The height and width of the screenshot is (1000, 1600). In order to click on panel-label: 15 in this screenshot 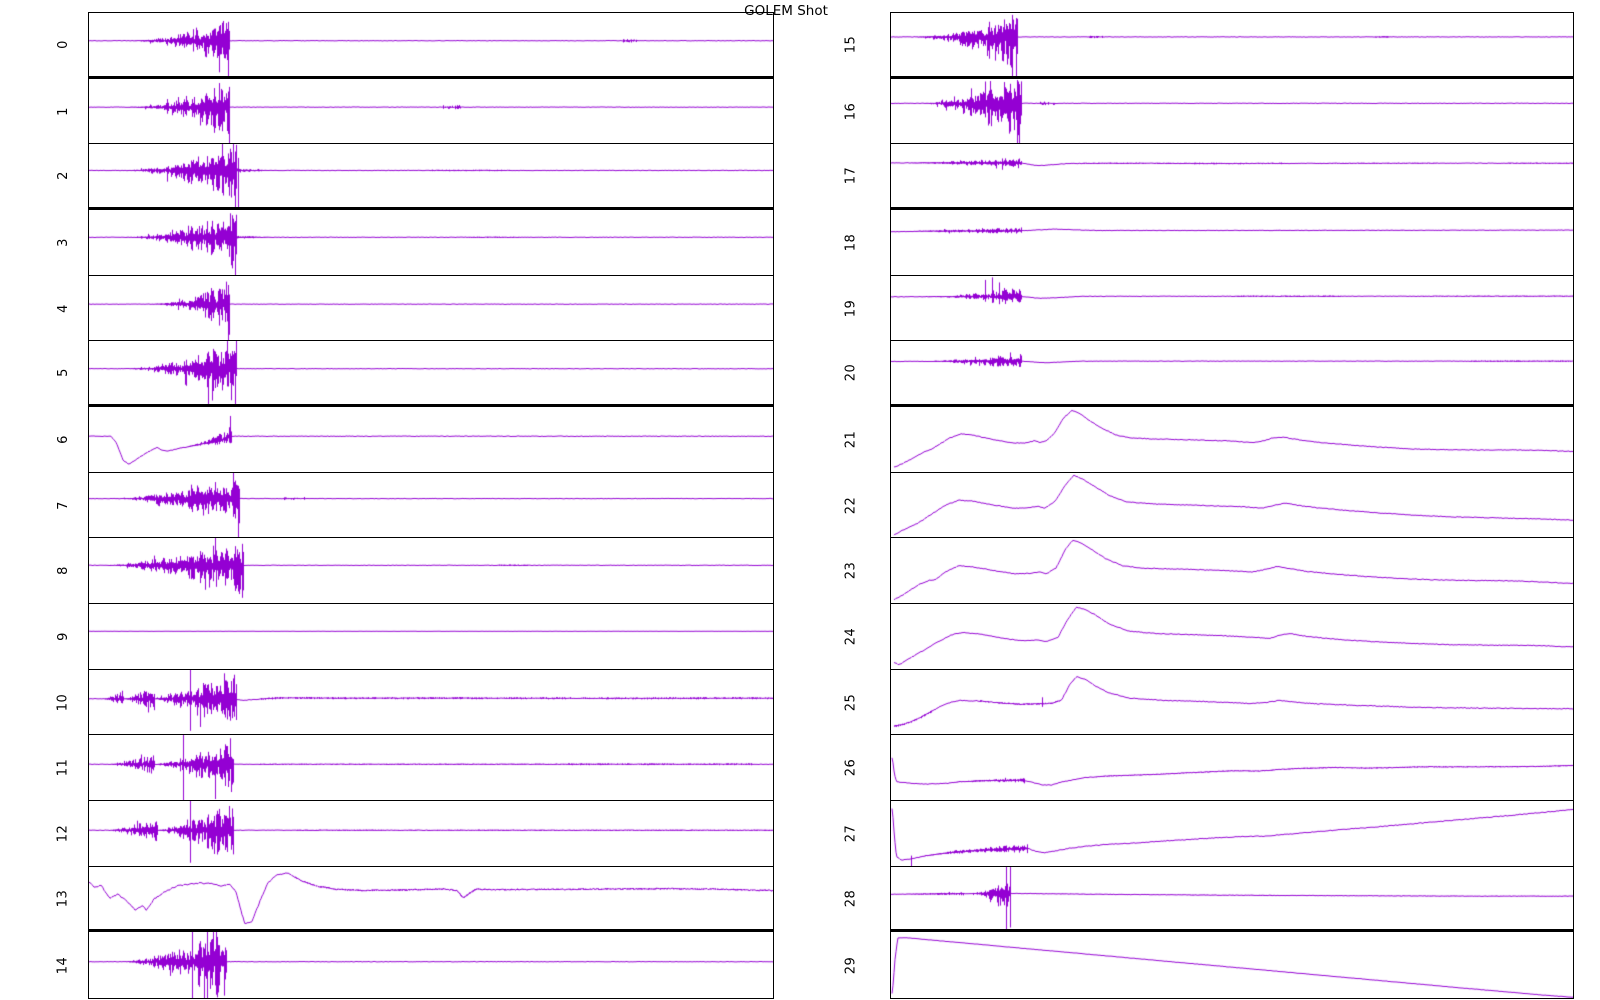, I will do `click(851, 44)`.